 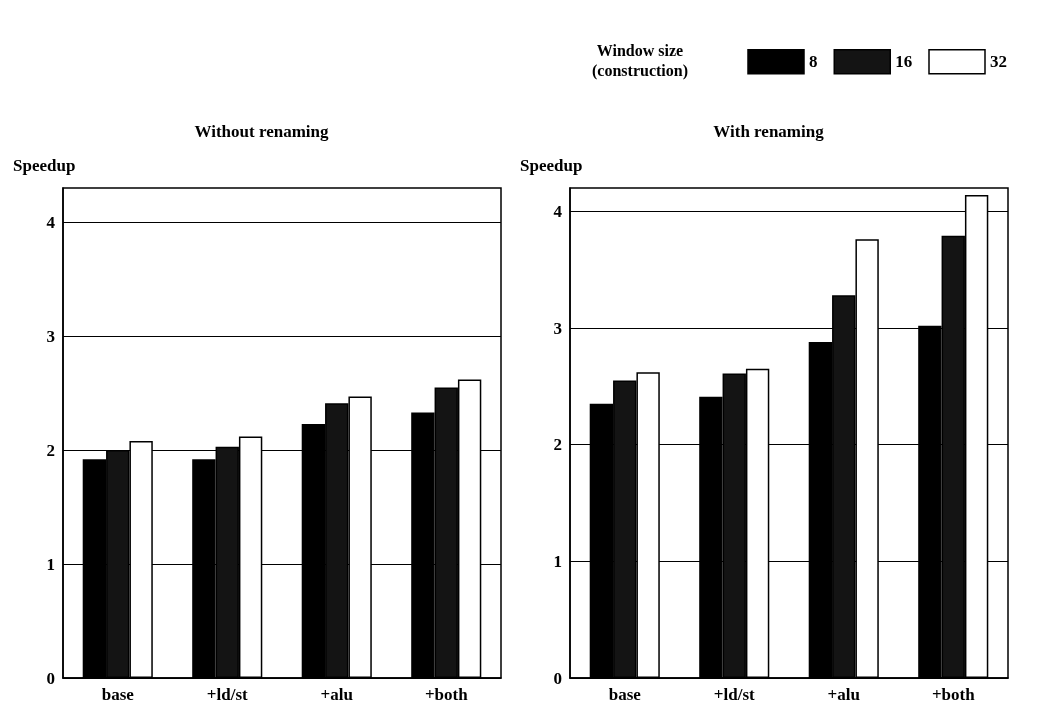 What do you see at coordinates (998, 62) in the screenshot?
I see `legend-label: 32` at bounding box center [998, 62].